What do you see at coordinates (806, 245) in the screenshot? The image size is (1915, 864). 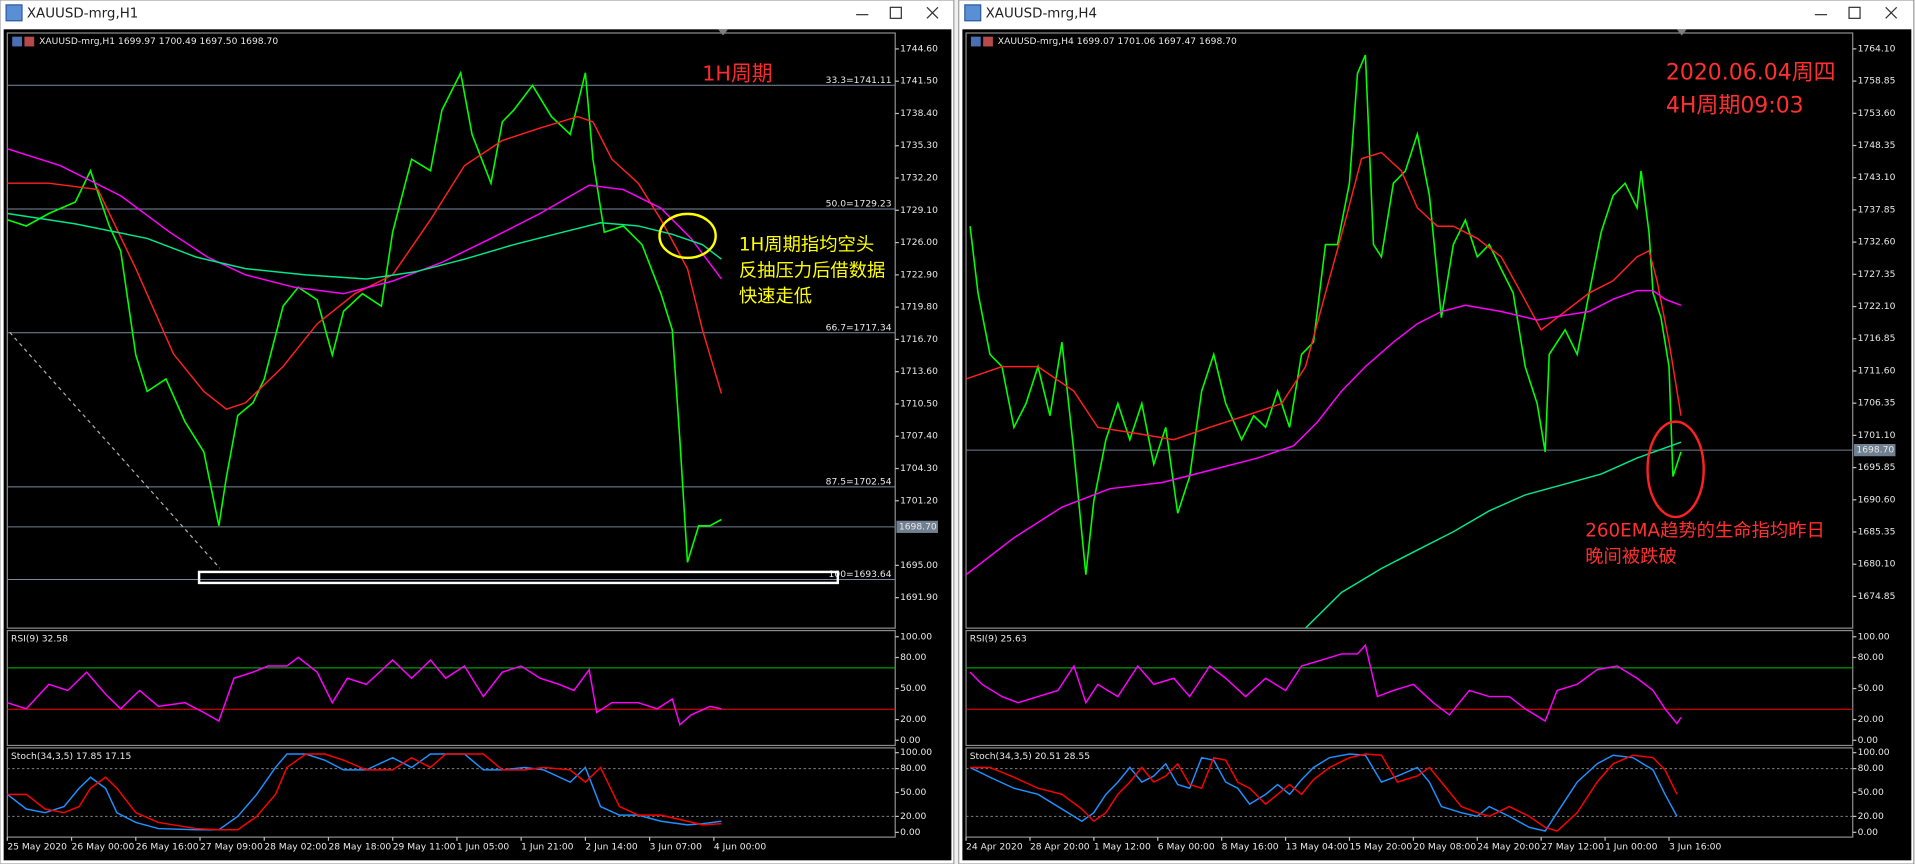 I see `annotation: 1H周期指均空头` at bounding box center [806, 245].